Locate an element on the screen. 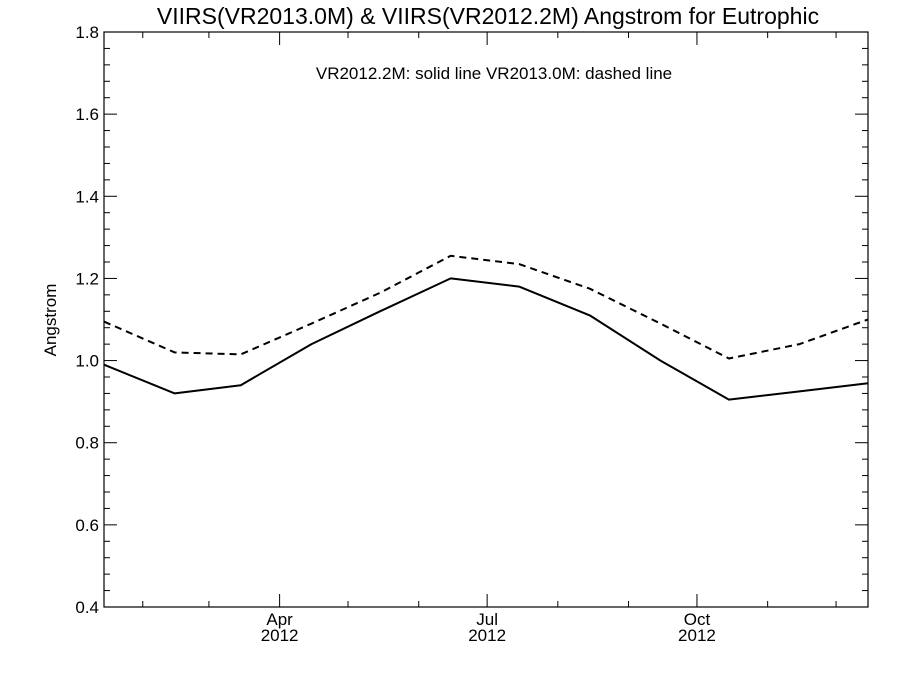 This screenshot has height=675, width=900. y-tick-label: 1.8 is located at coordinates (87, 32).